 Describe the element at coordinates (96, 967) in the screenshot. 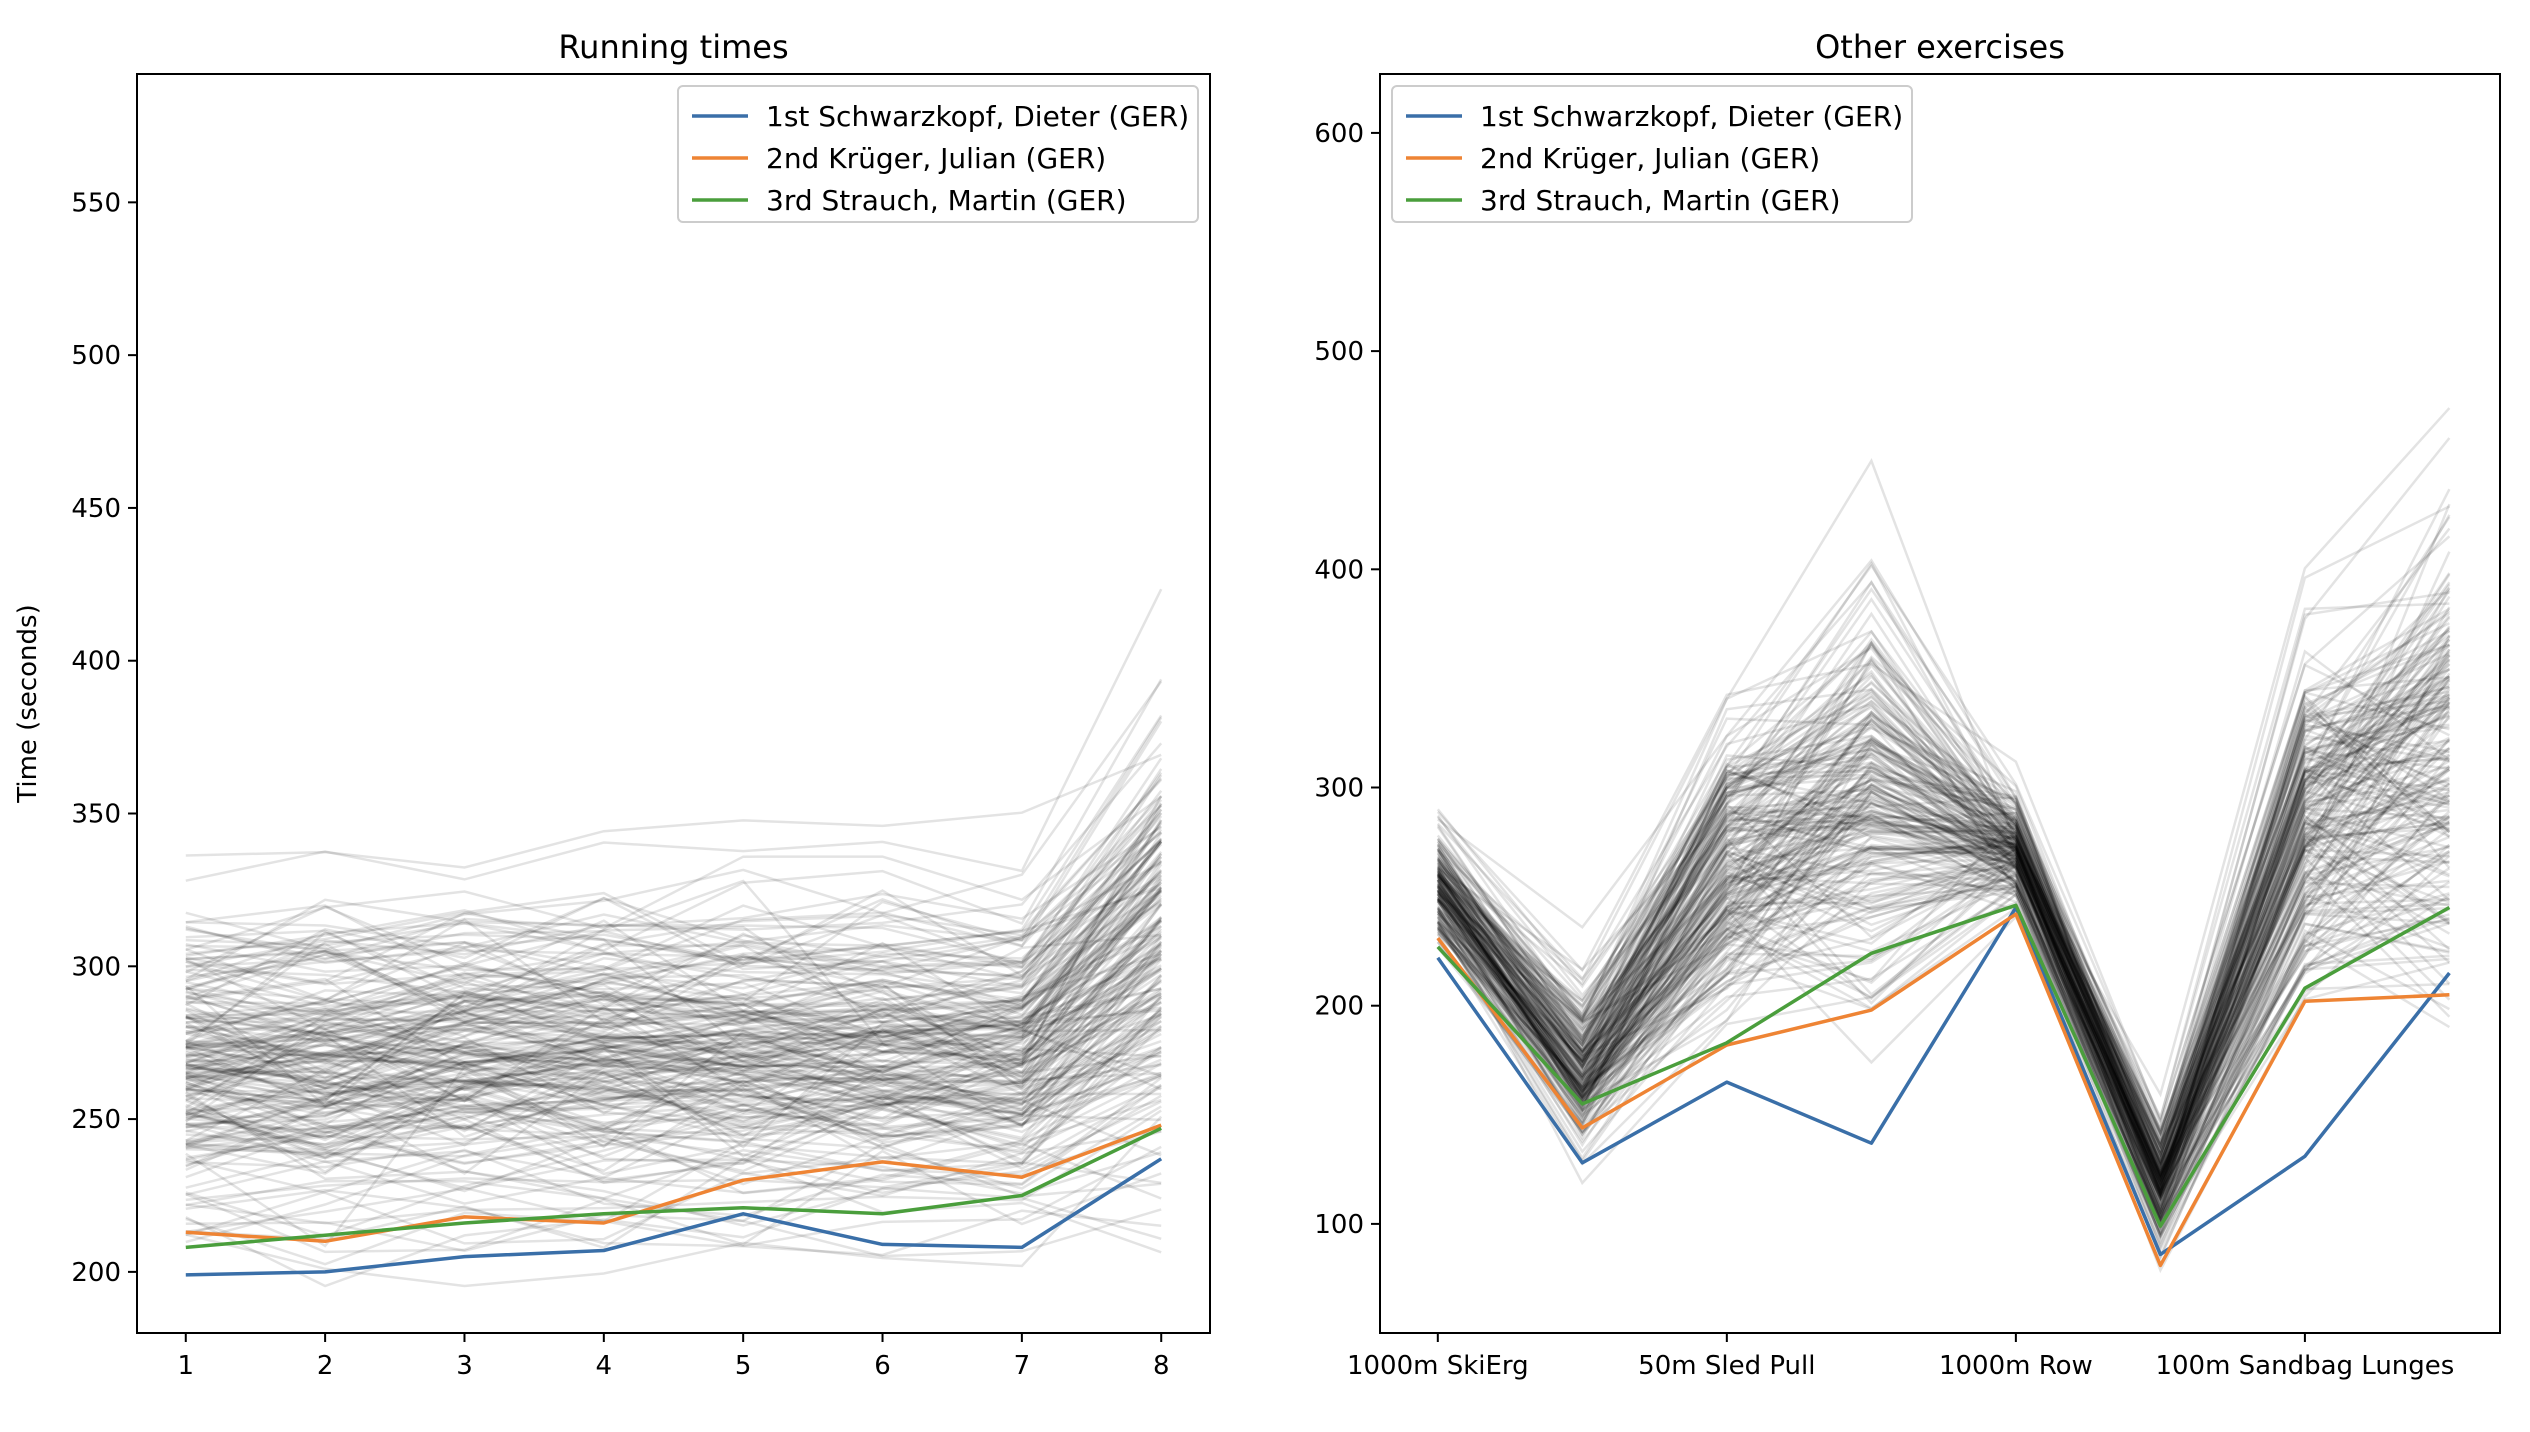

I see `y-tick-label: 300` at that location.